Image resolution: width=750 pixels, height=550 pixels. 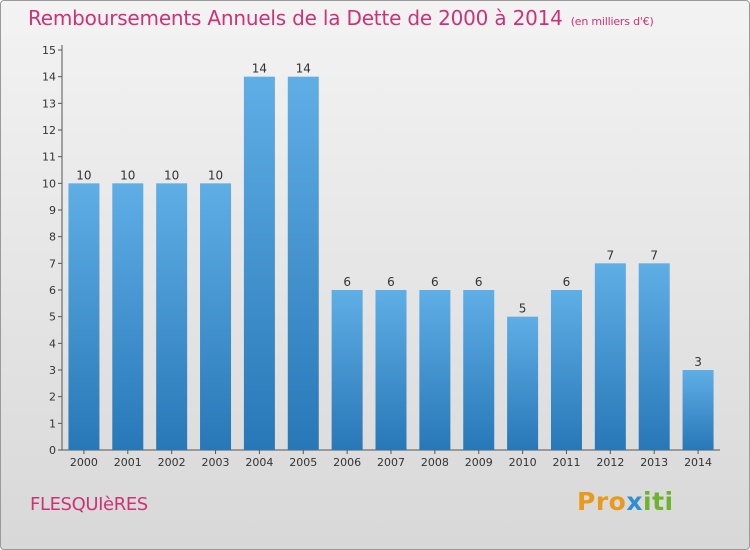 What do you see at coordinates (52, 290) in the screenshot?
I see `y-tick-label: 6` at bounding box center [52, 290].